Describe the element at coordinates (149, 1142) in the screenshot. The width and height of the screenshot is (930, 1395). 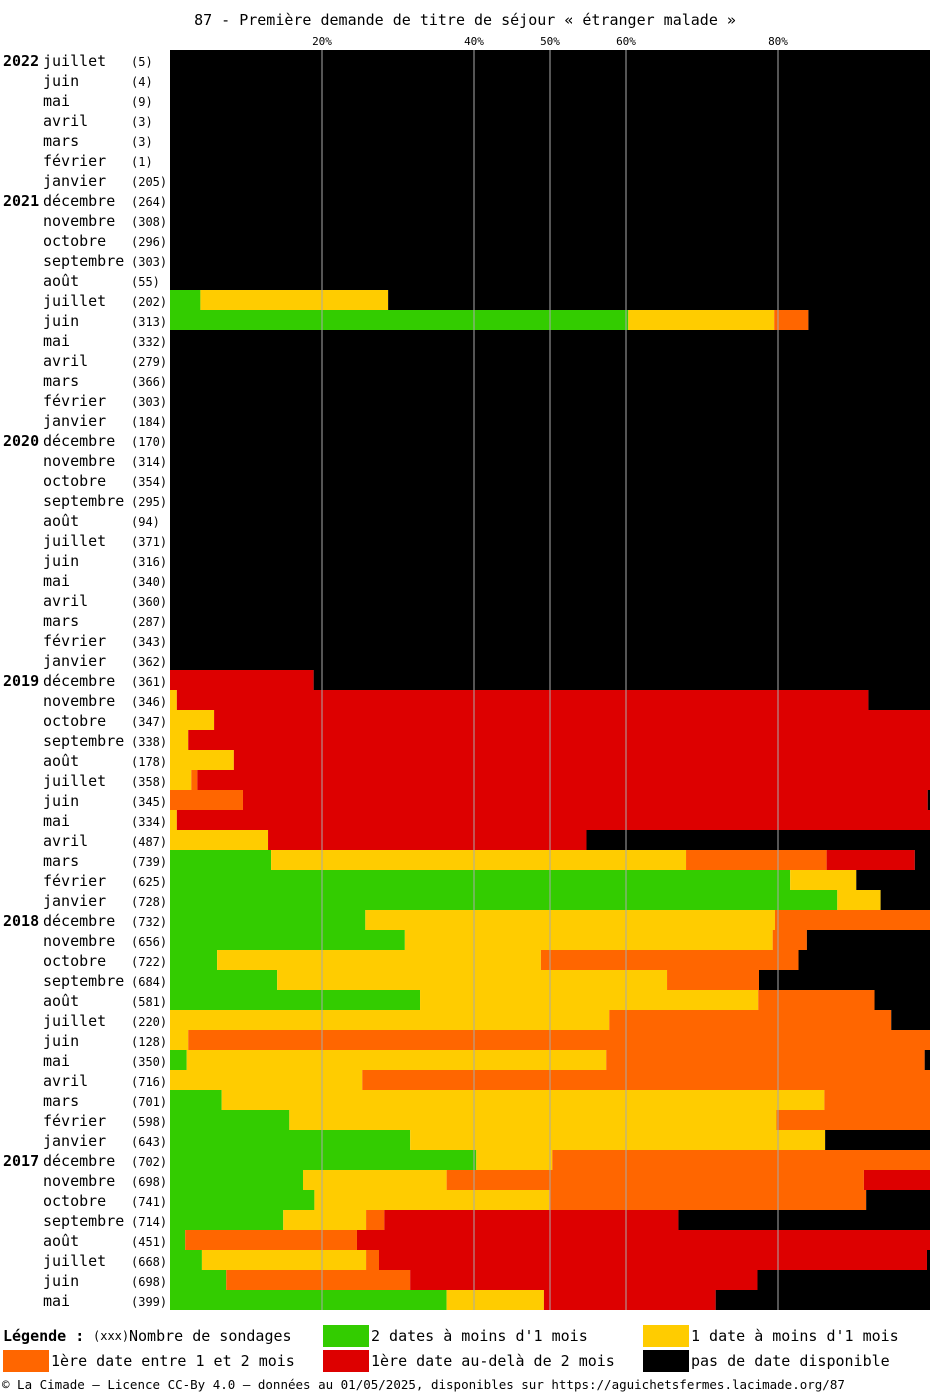
I see `count-label: (643)` at that location.